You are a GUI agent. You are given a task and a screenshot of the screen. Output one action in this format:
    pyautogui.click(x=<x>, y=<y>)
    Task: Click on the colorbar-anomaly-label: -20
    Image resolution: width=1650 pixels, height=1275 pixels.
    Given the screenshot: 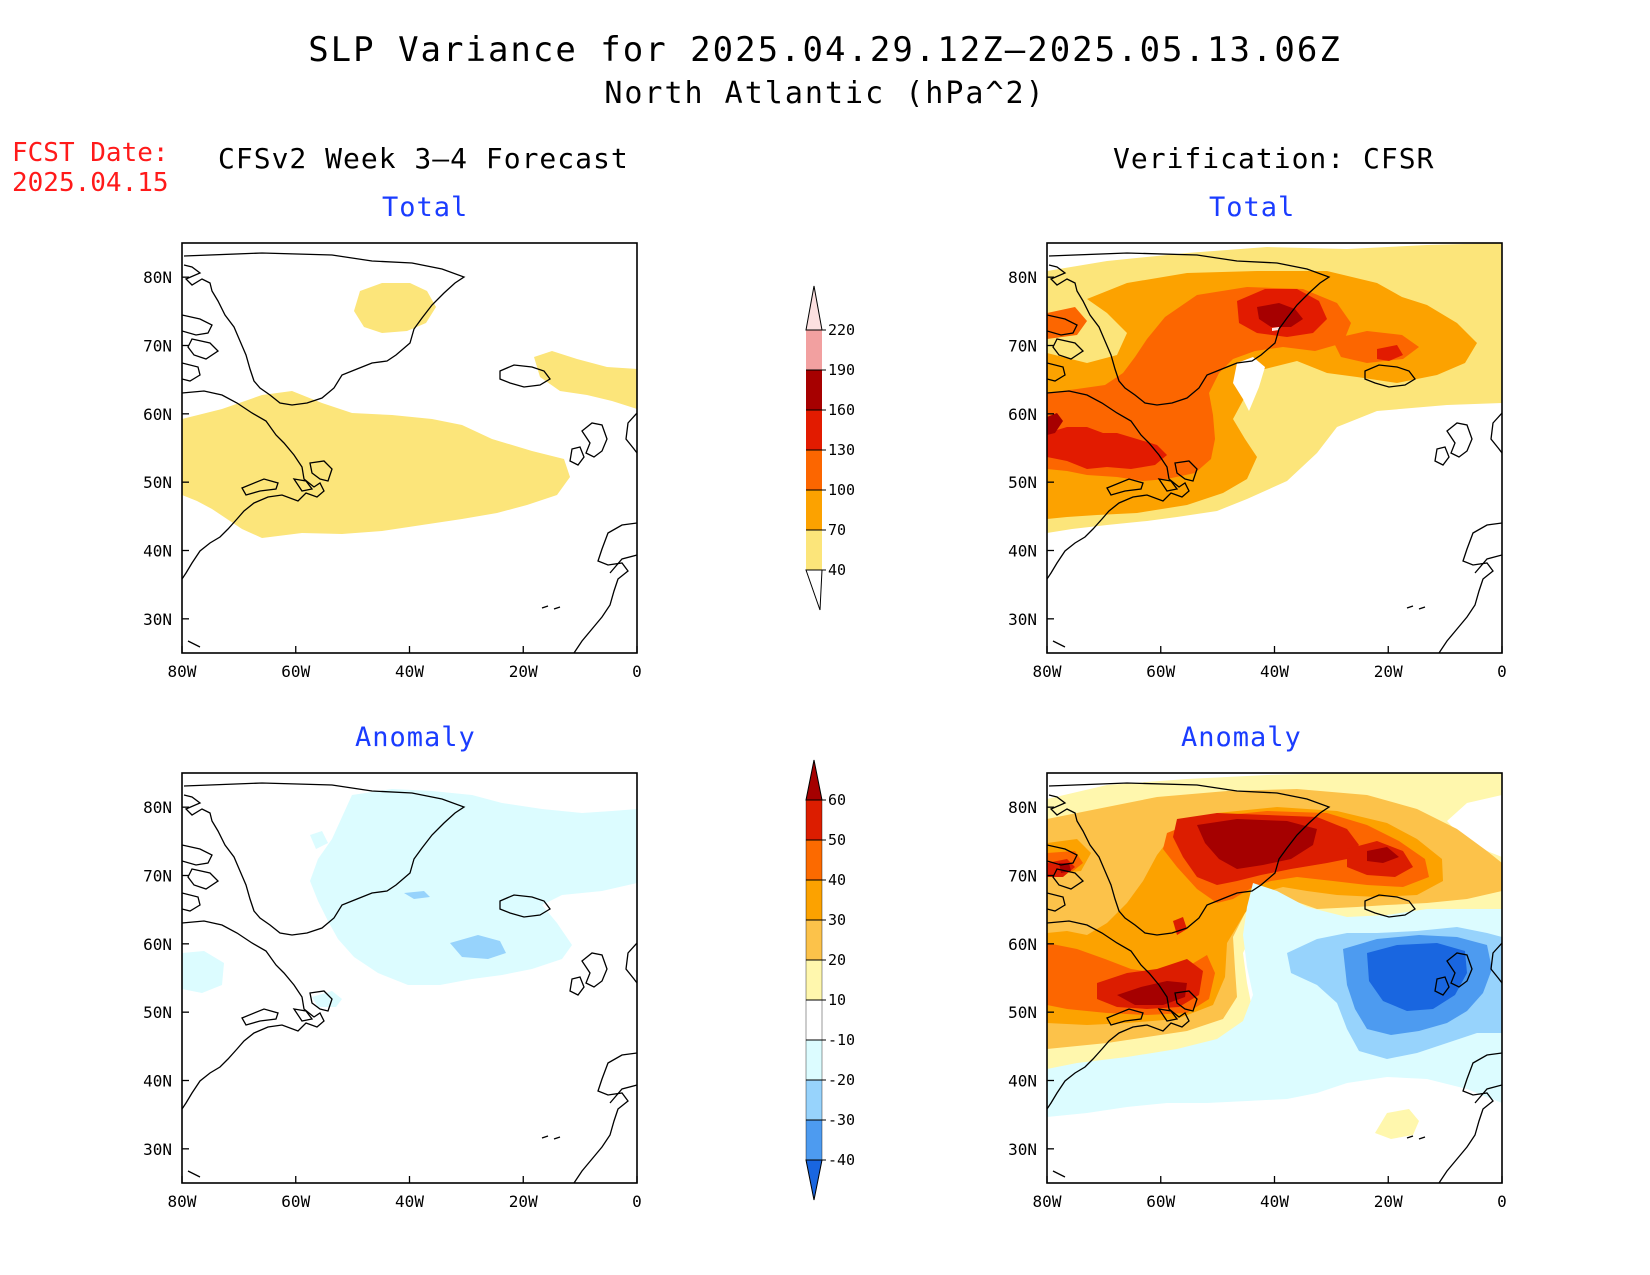 What is the action you would take?
    pyautogui.click(x=841, y=1080)
    